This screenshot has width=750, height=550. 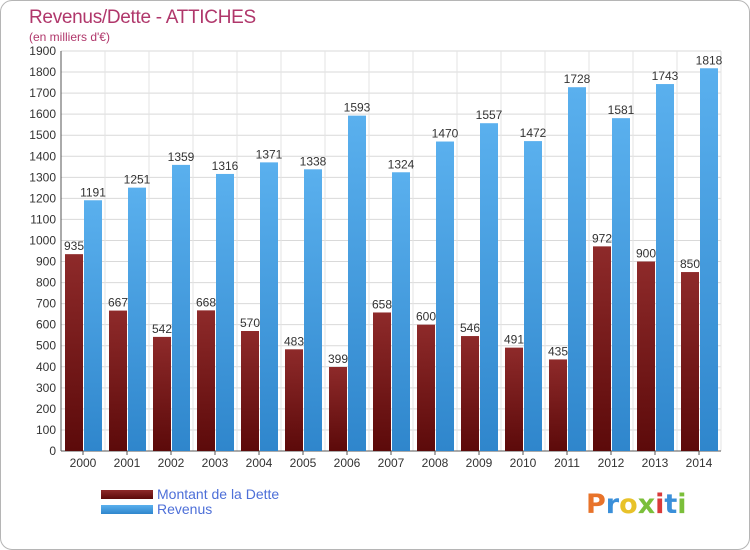 What do you see at coordinates (46, 283) in the screenshot?
I see `y-tick-label: 800` at bounding box center [46, 283].